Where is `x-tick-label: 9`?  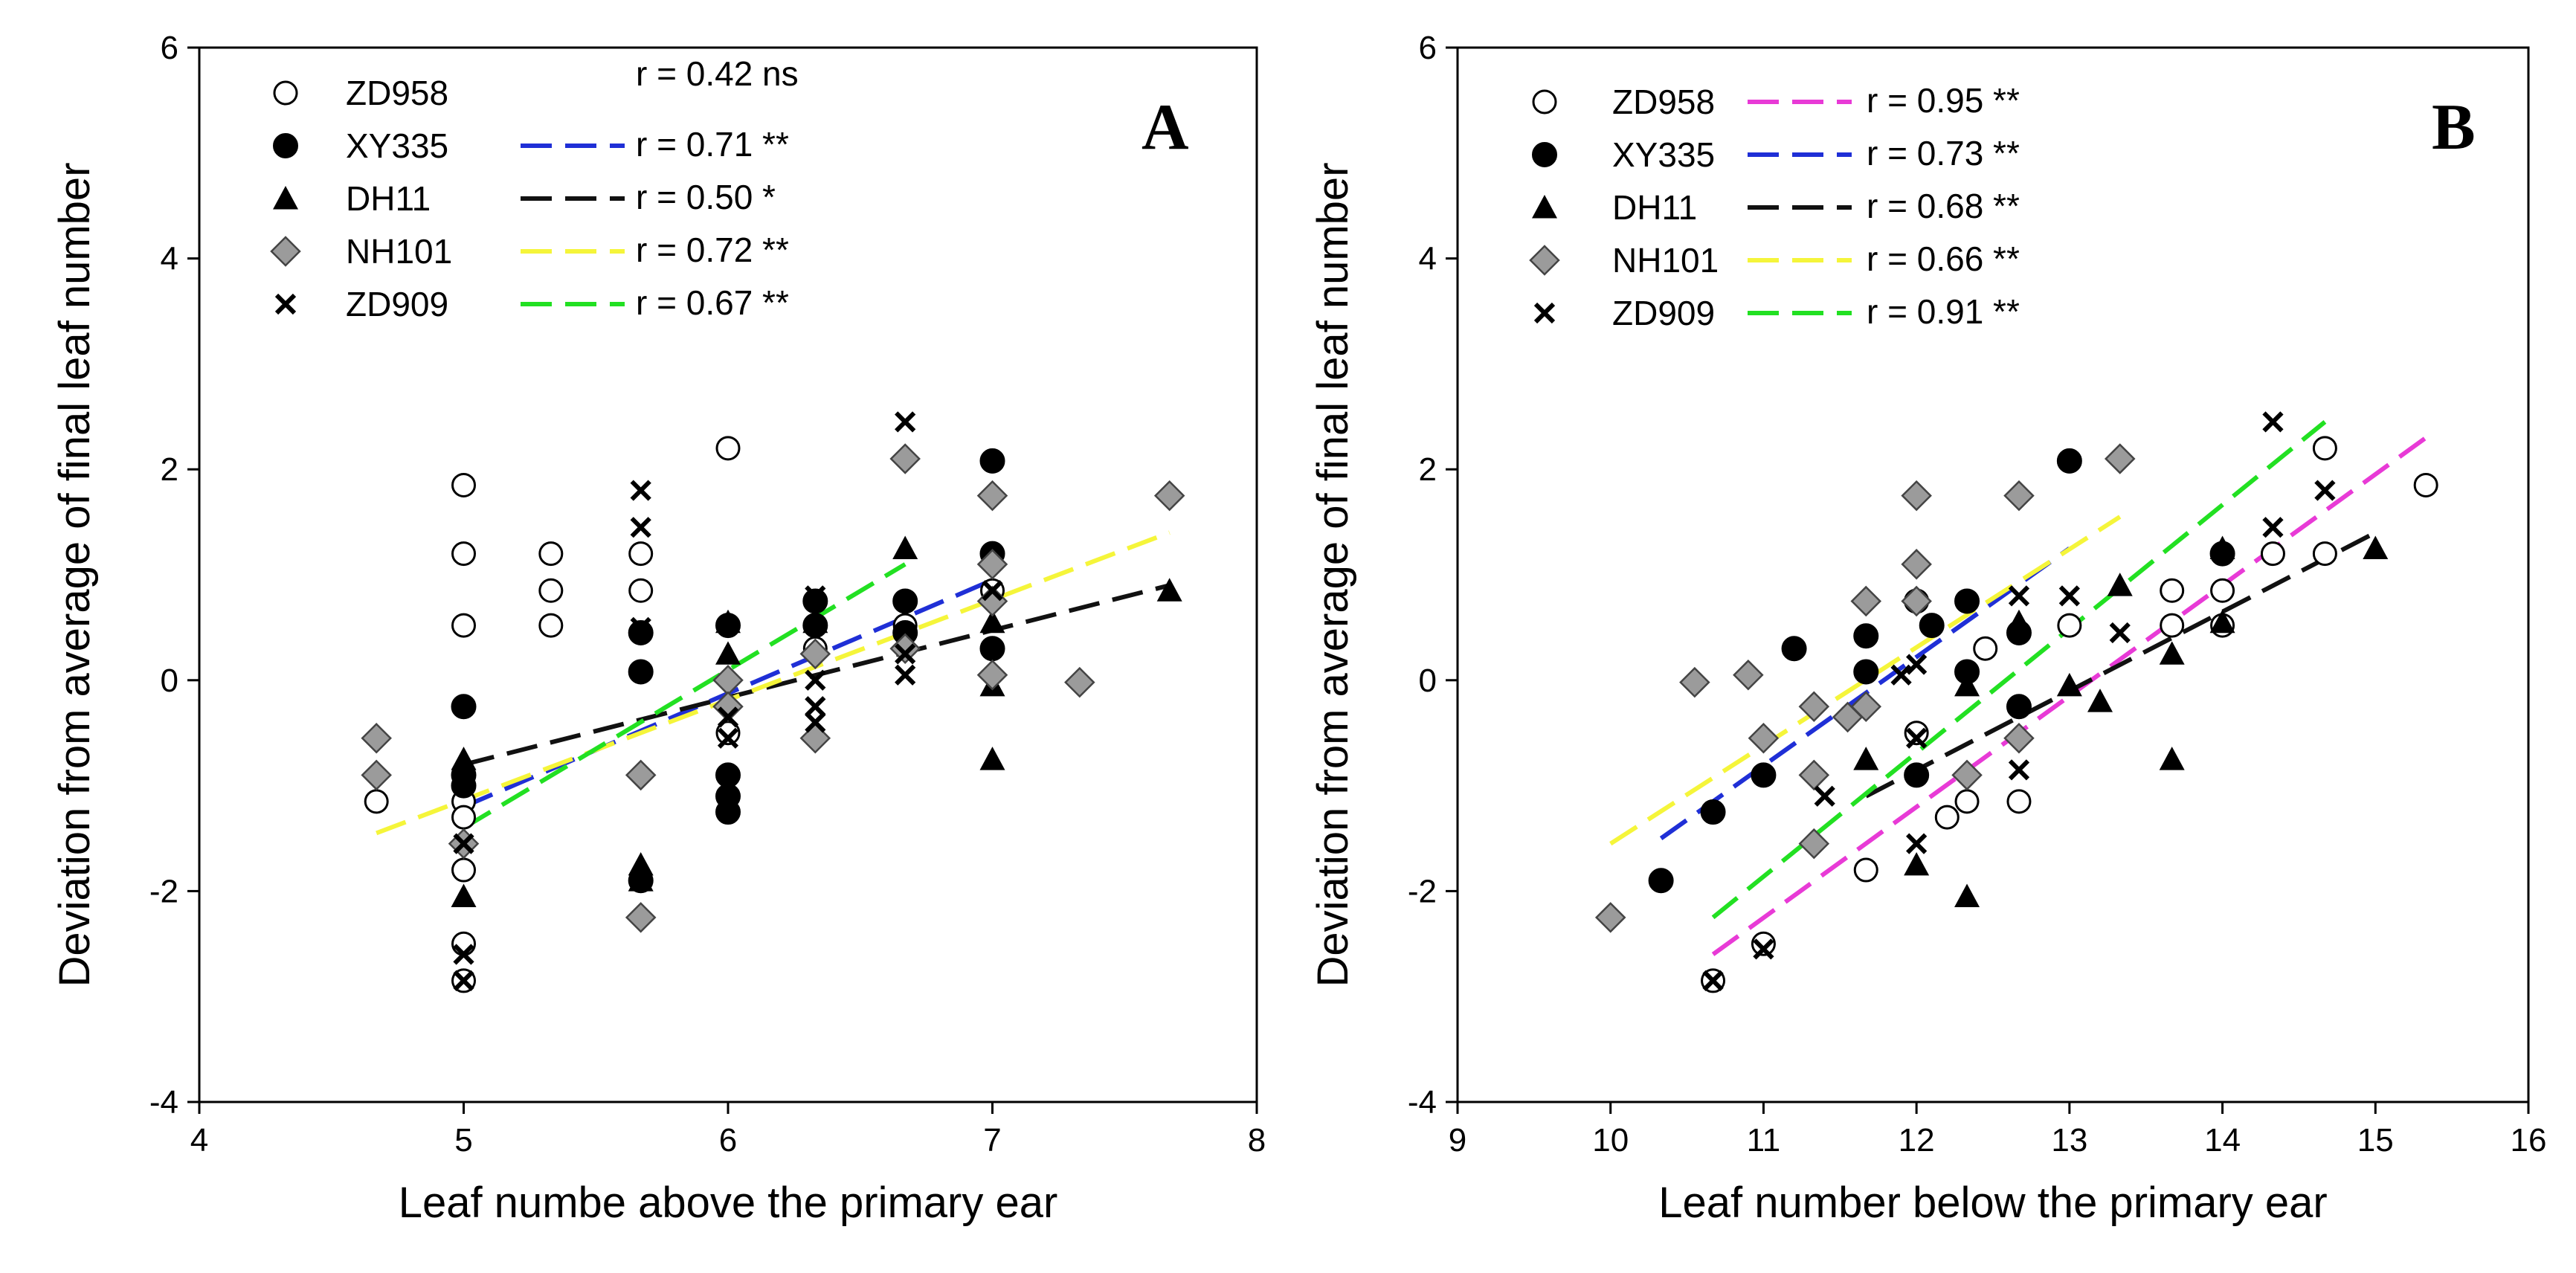 x-tick-label: 9 is located at coordinates (1457, 1140).